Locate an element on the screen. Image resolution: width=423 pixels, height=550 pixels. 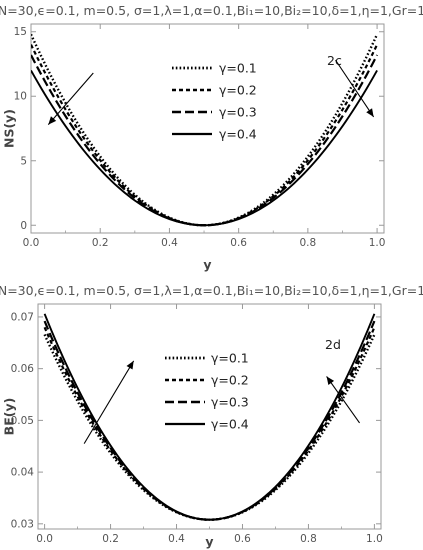
panel-tag: 2d is located at coordinates (333, 344).